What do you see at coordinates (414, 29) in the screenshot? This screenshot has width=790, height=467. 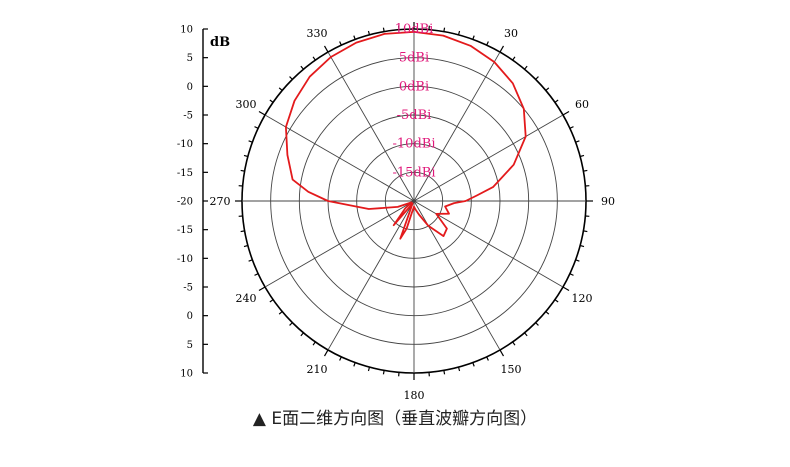 I see `ring-label: 10dBi` at bounding box center [414, 29].